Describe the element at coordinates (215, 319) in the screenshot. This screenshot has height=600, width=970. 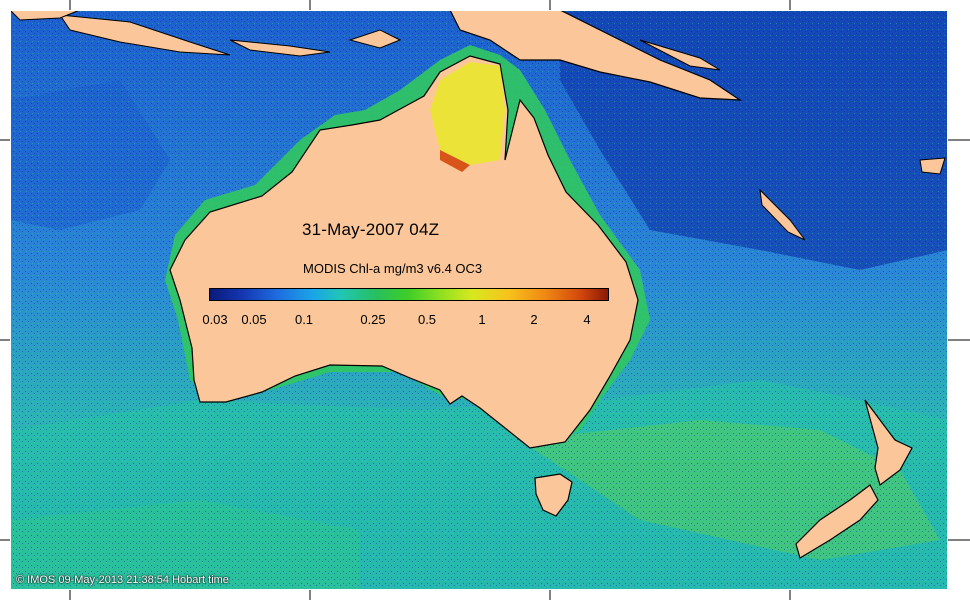
I see `colorbar-tick-label: 0.03` at that location.